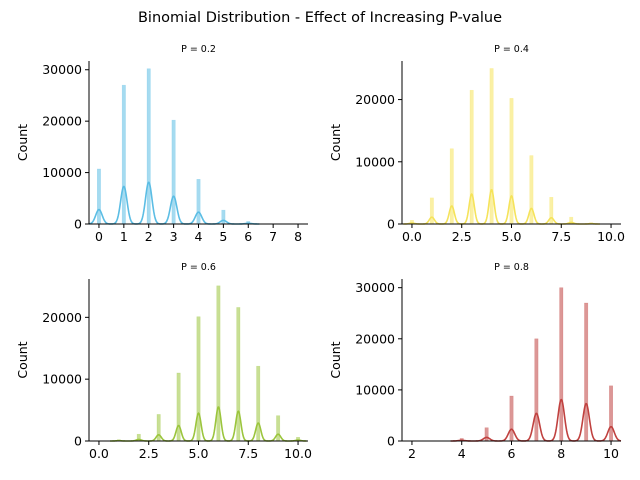 The width and height of the screenshot is (640, 480). What do you see at coordinates (223, 236) in the screenshot?
I see `x-tick-label: 5` at bounding box center [223, 236].